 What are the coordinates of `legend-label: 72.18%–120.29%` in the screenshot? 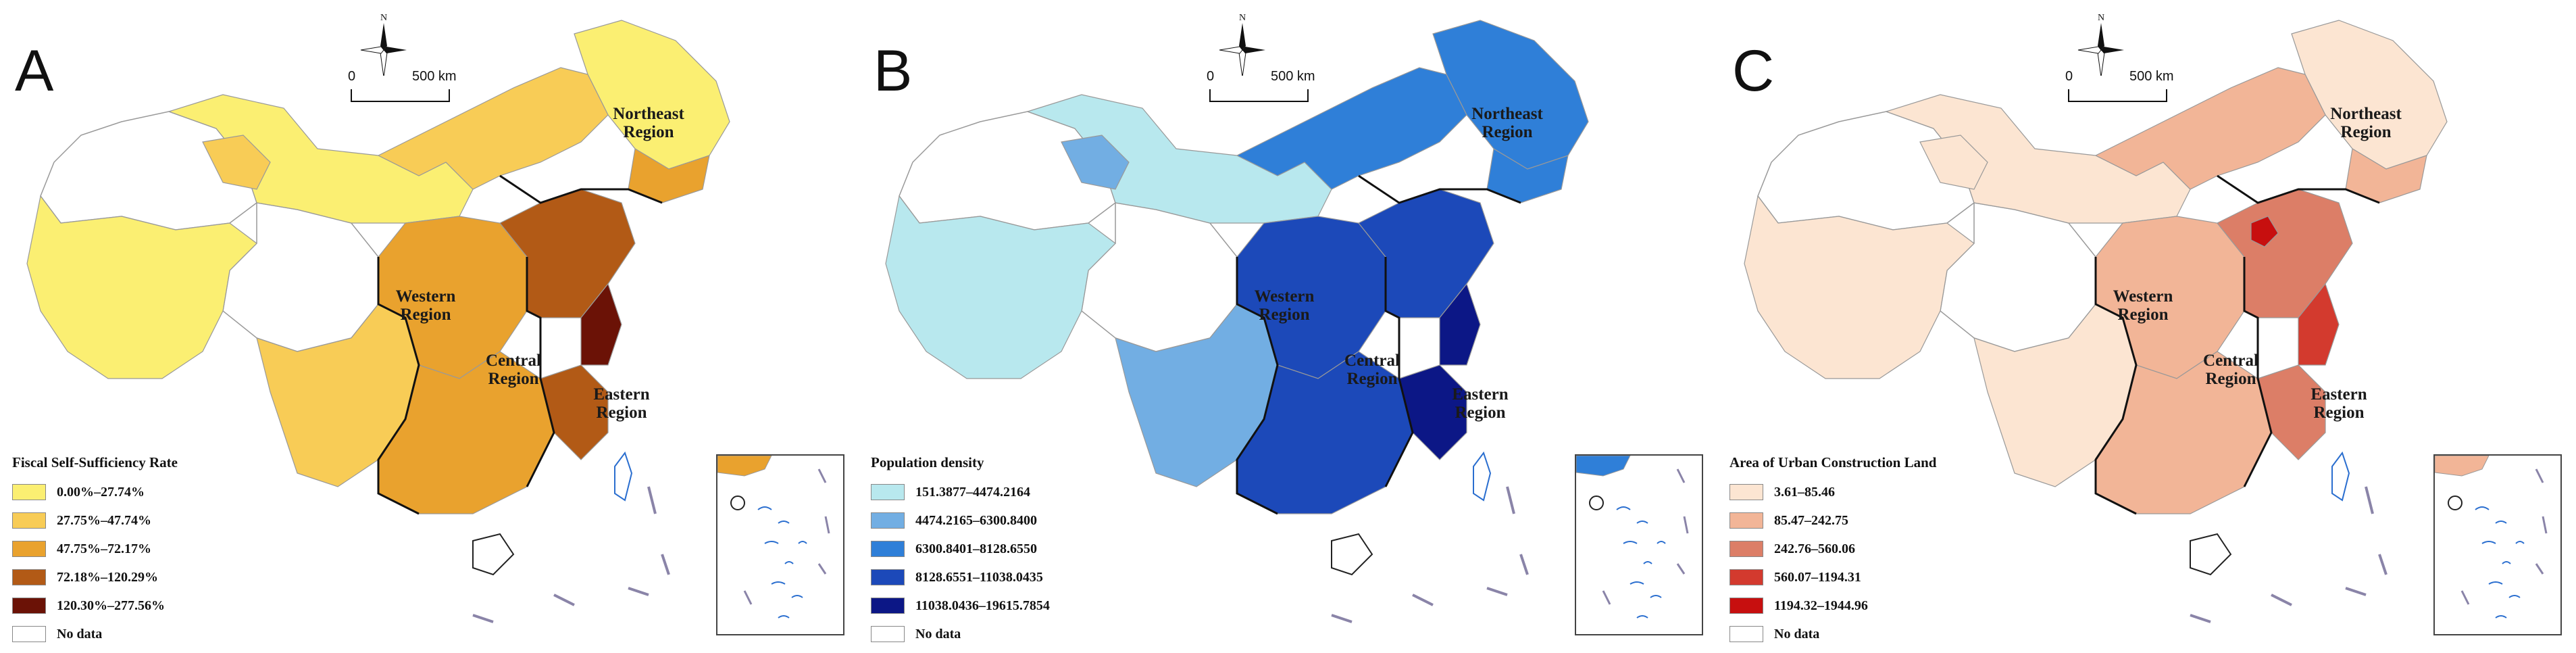 It's located at (107, 577).